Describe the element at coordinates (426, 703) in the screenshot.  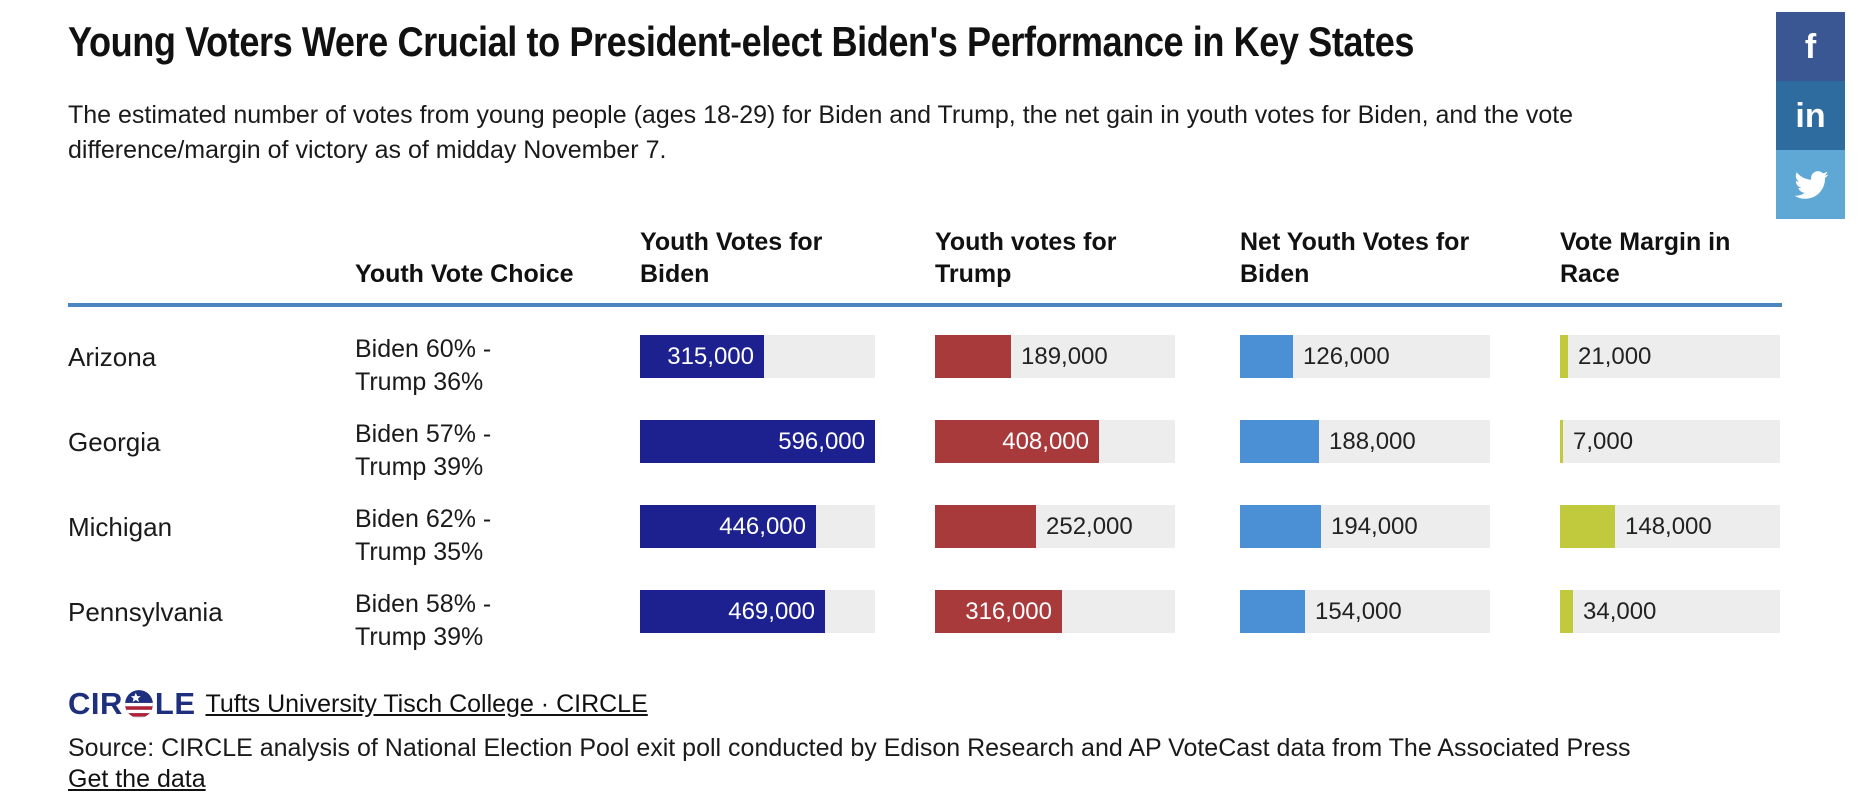
I see `byline-link: Tufts University Tisch College · CIRCLE` at that location.